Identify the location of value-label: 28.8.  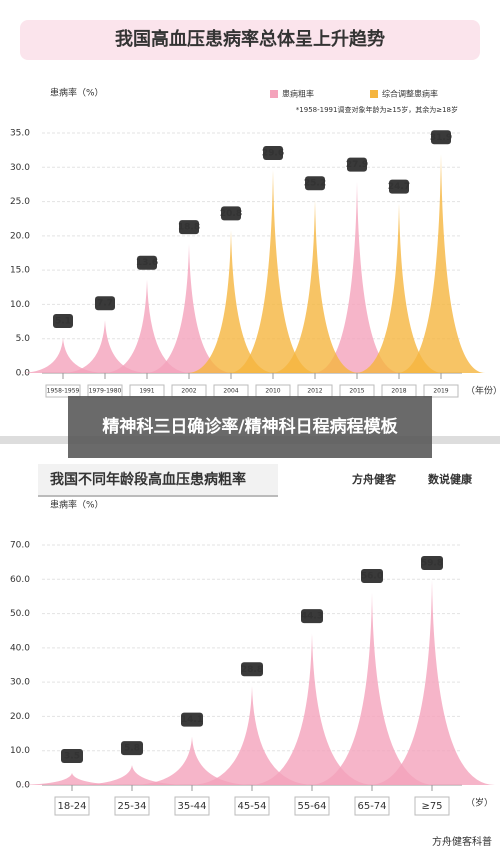
(252, 670).